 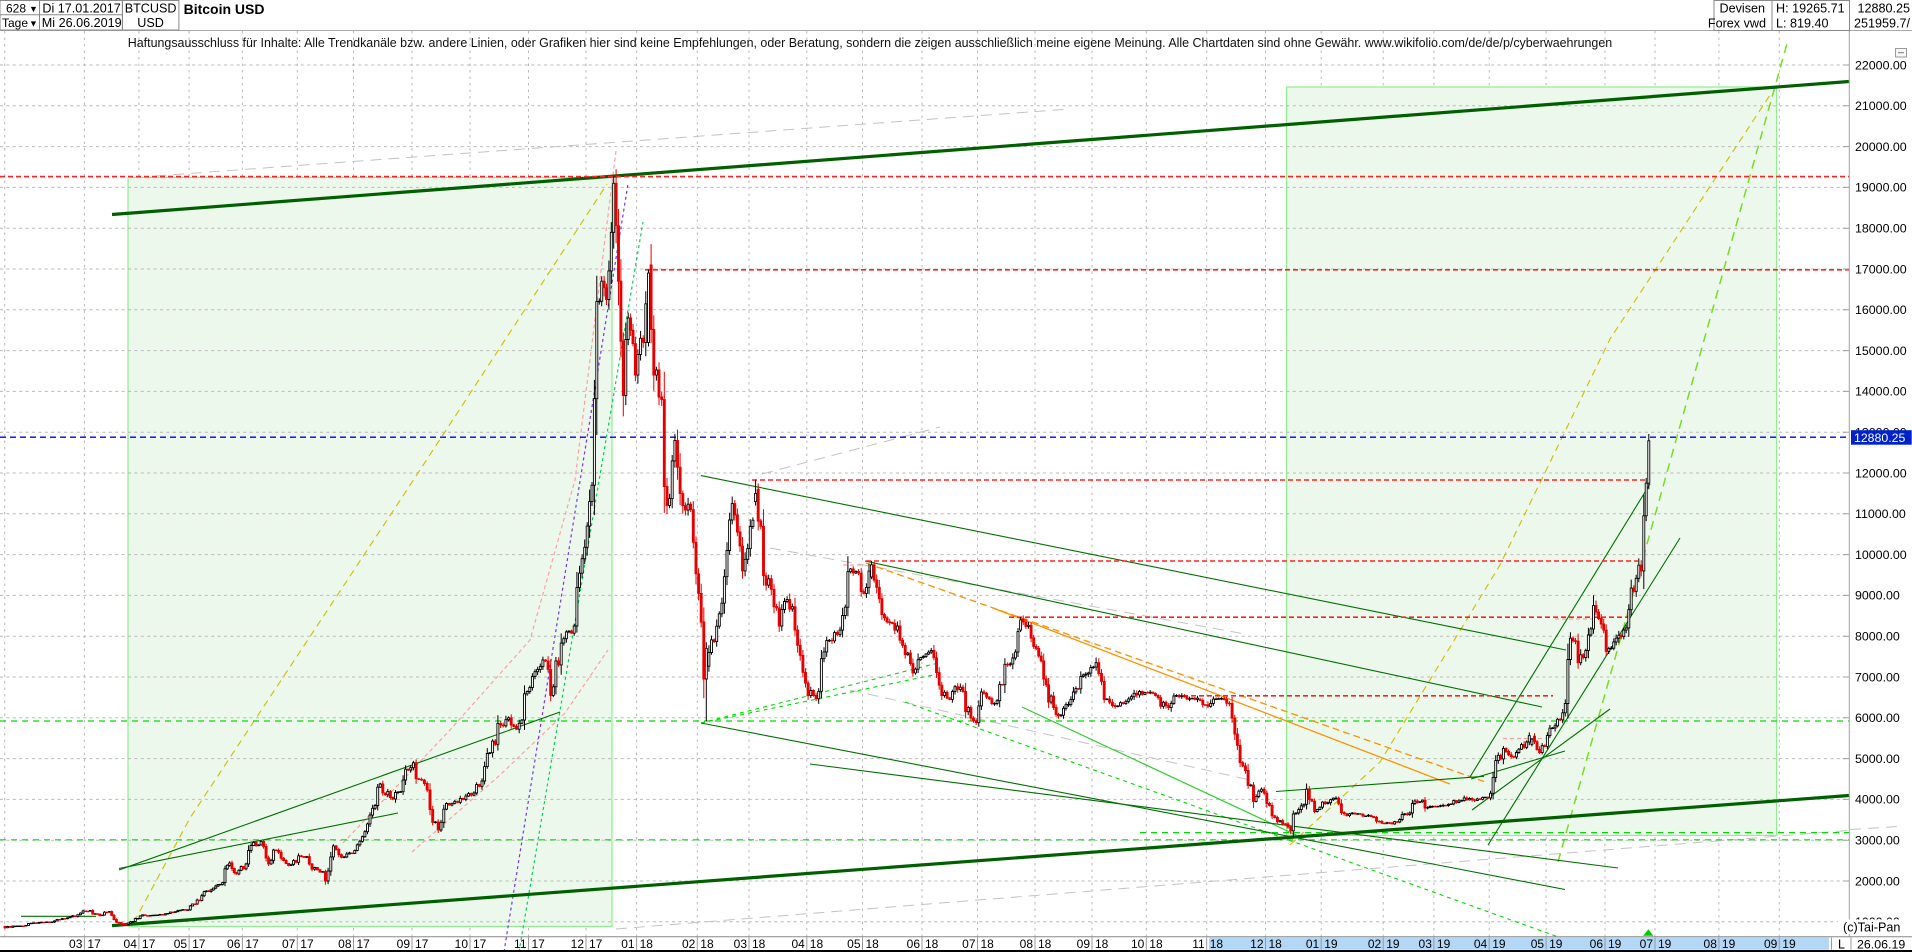 What do you see at coordinates (1881, 229) in the screenshot?
I see `svg-text: 18000.00` at bounding box center [1881, 229].